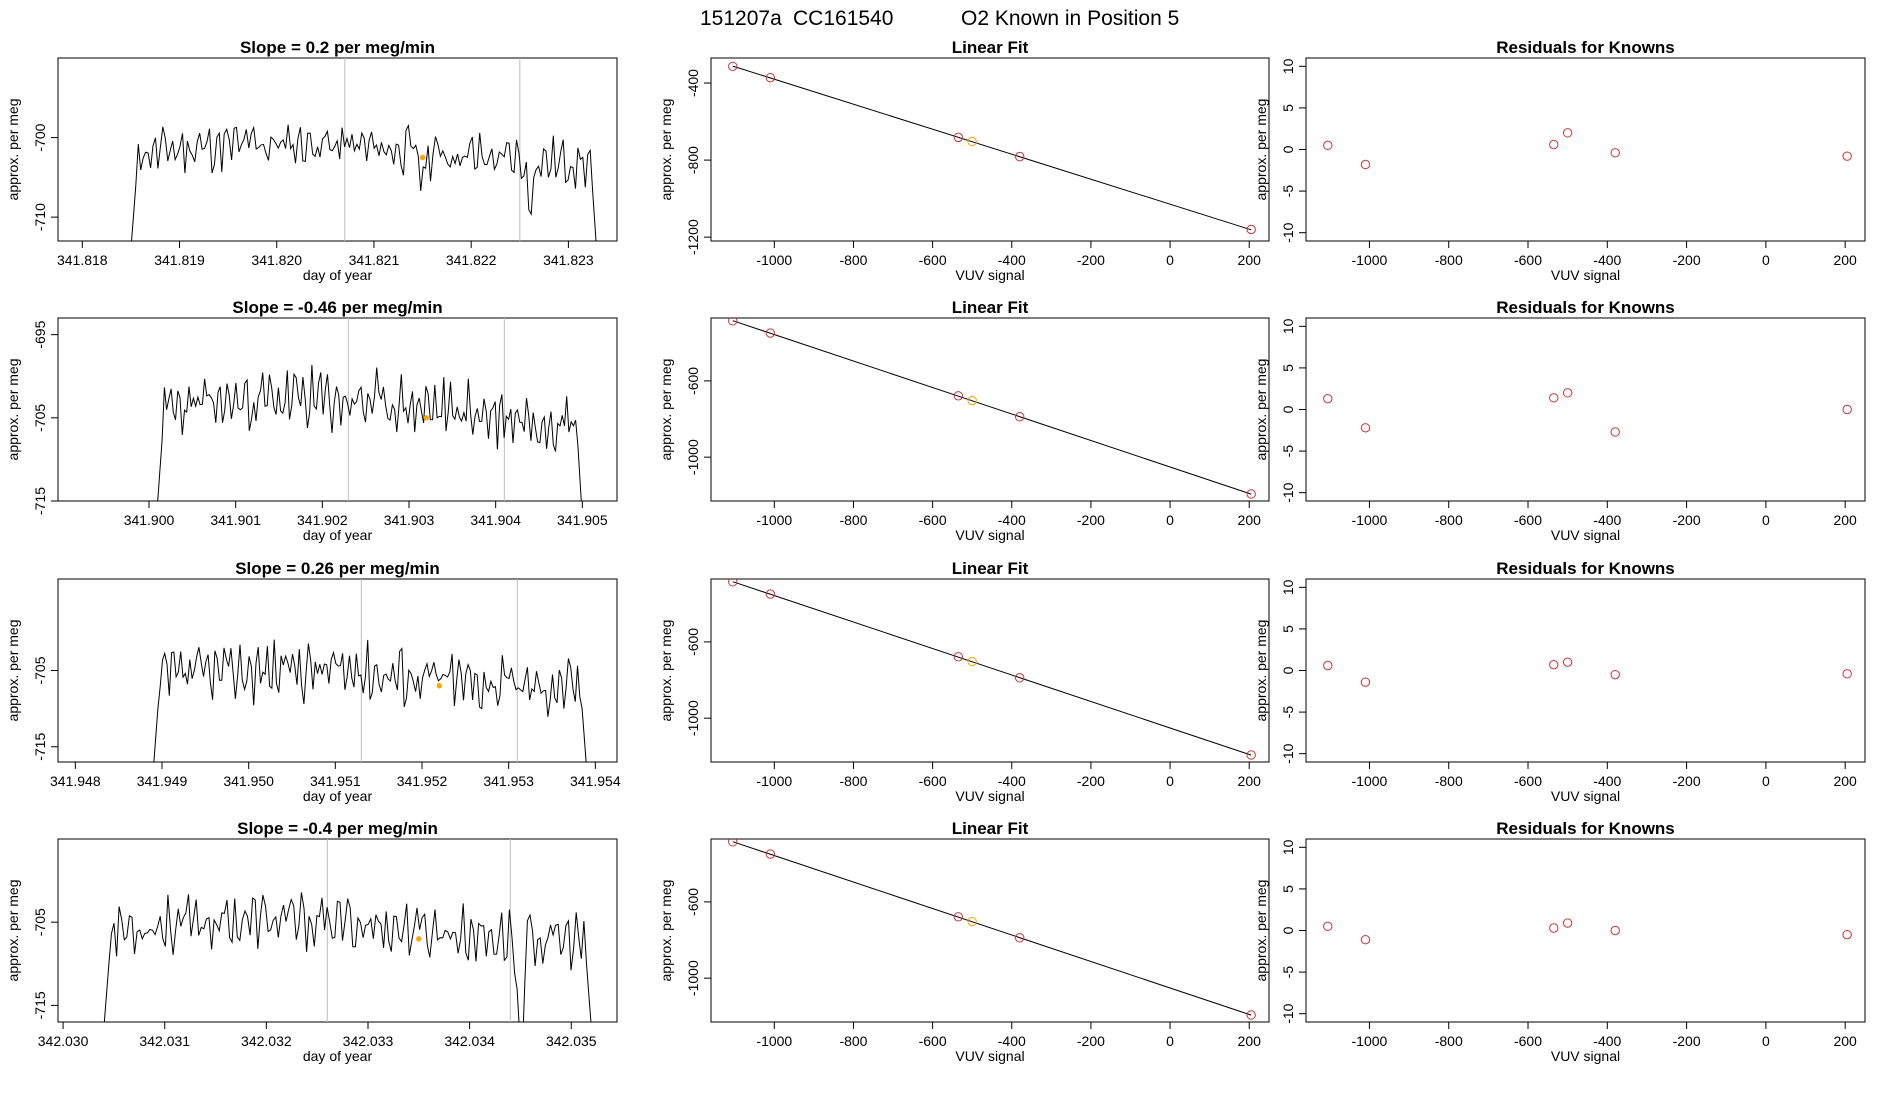 The width and height of the screenshot is (1900, 1100). I want to click on highlight-point, so click(419, 939).